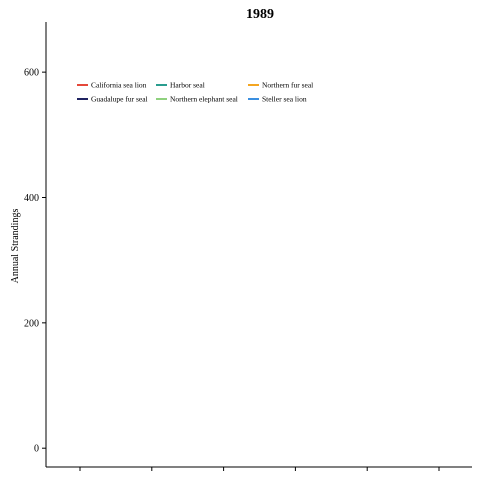  Describe the element at coordinates (15, 246) in the screenshot. I see `y-axis-label: Annual Strandings` at that location.